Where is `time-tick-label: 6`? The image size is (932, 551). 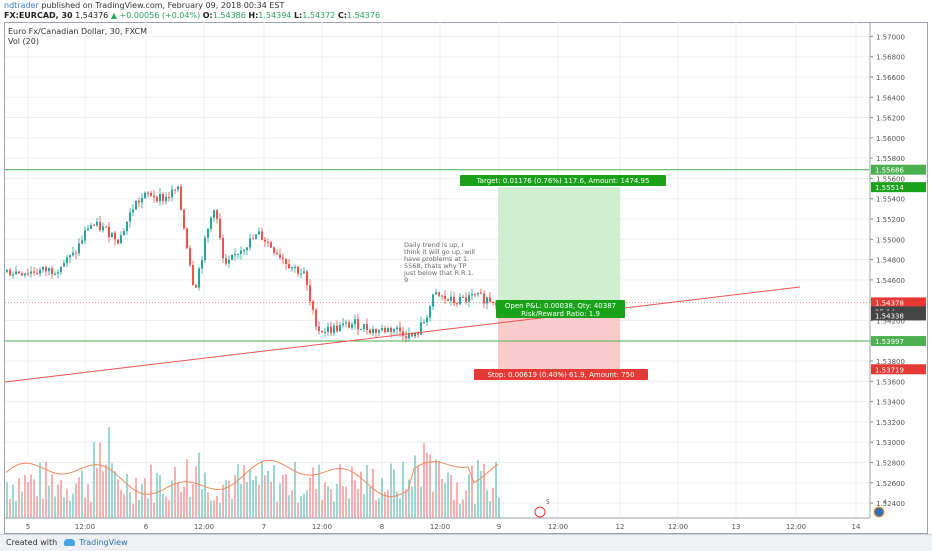 time-tick-label: 6 is located at coordinates (146, 527).